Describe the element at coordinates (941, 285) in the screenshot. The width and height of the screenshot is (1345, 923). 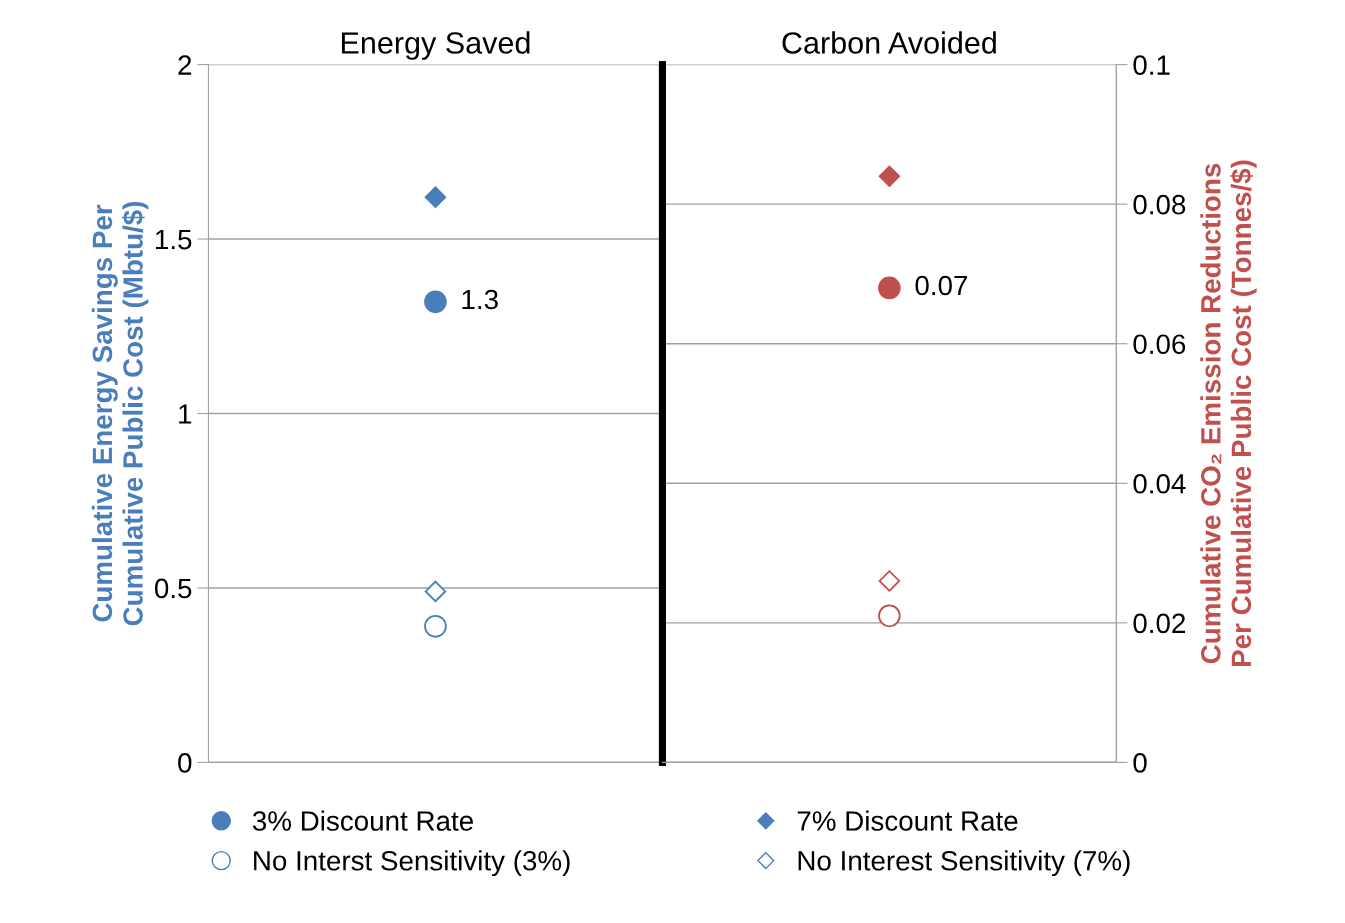
I see `data-label: 0.07` at that location.